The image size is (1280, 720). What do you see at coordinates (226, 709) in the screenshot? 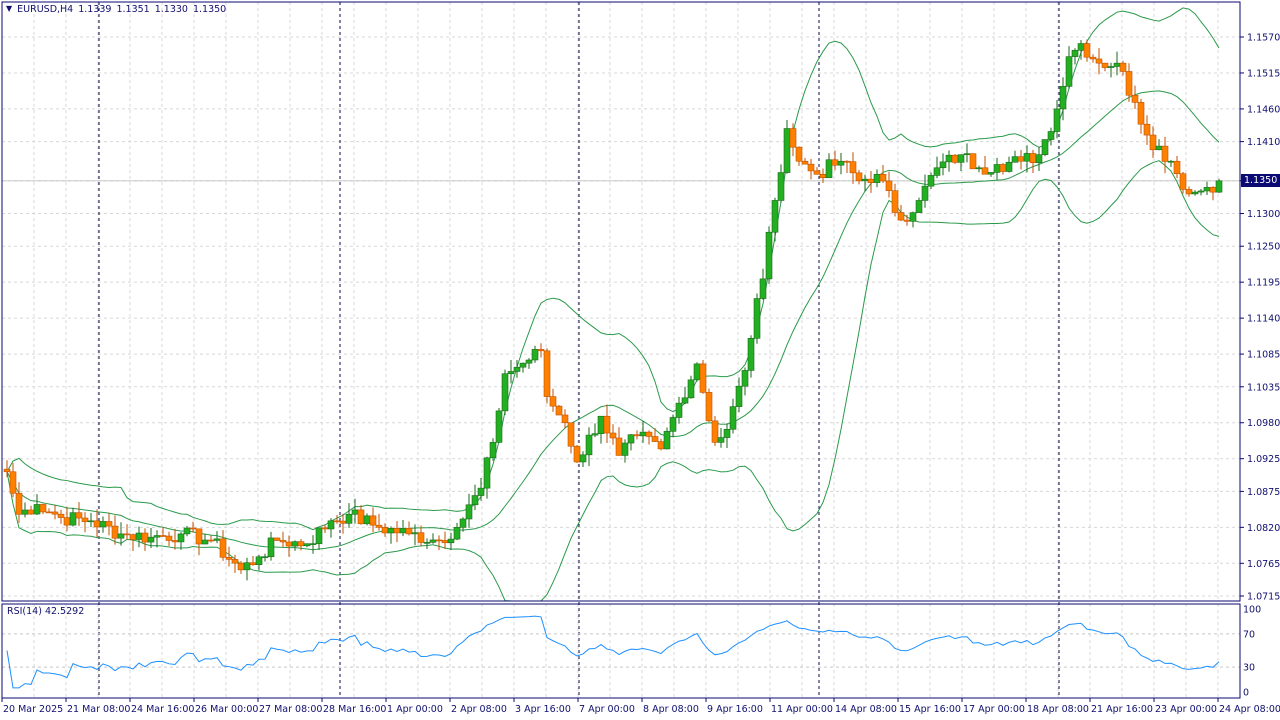
I see `x-tick-label: 26 Mar 00:00` at bounding box center [226, 709].